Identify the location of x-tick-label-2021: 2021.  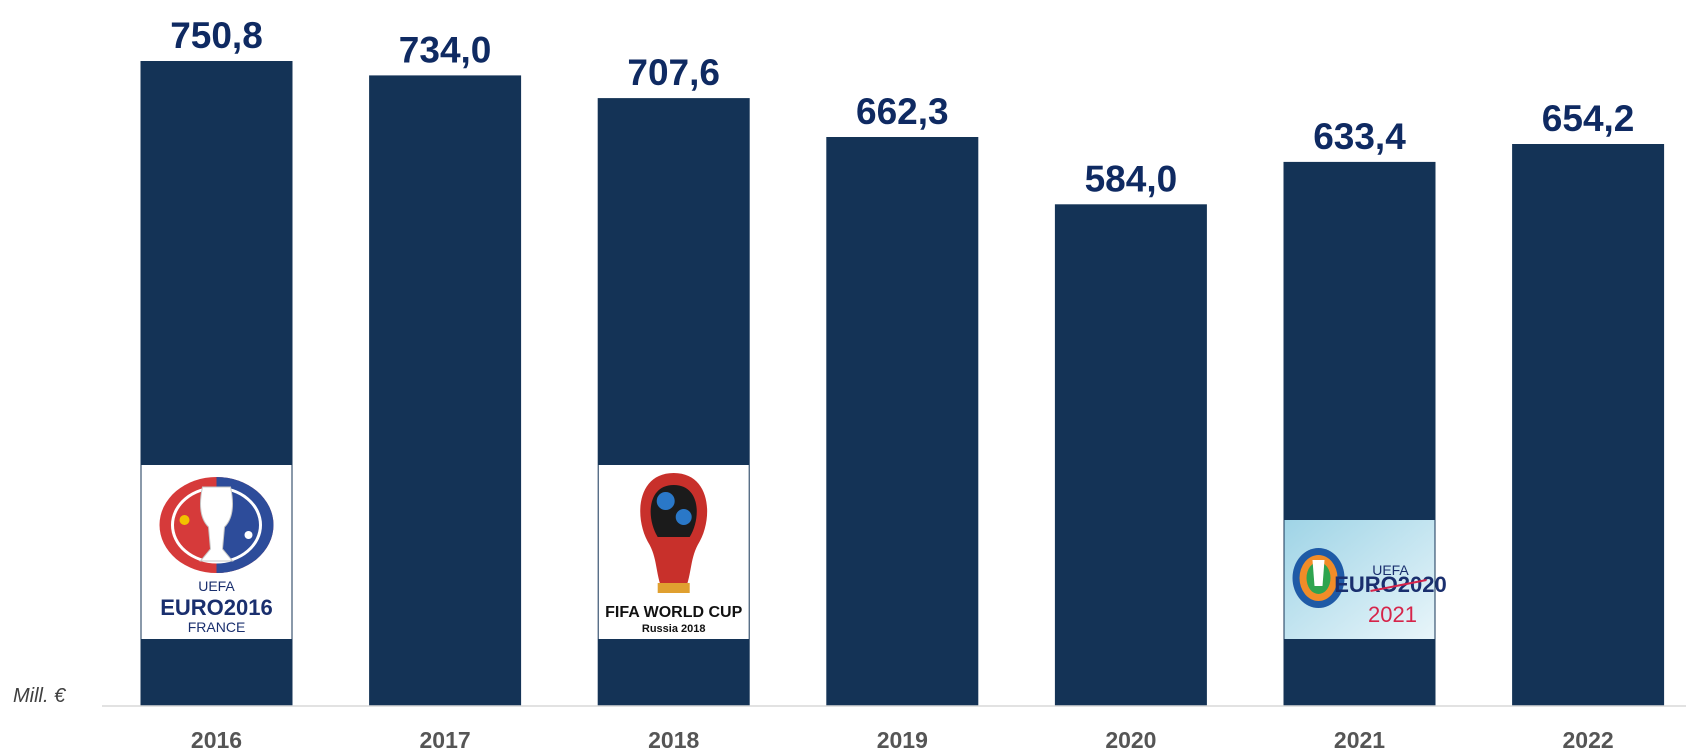
(1359, 740).